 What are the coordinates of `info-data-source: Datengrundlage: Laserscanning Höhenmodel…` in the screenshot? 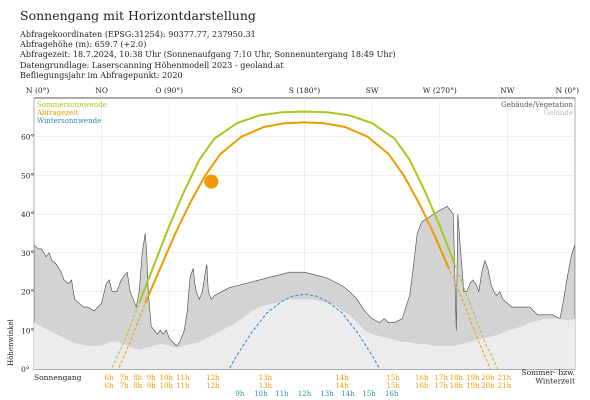 It's located at (152, 64).